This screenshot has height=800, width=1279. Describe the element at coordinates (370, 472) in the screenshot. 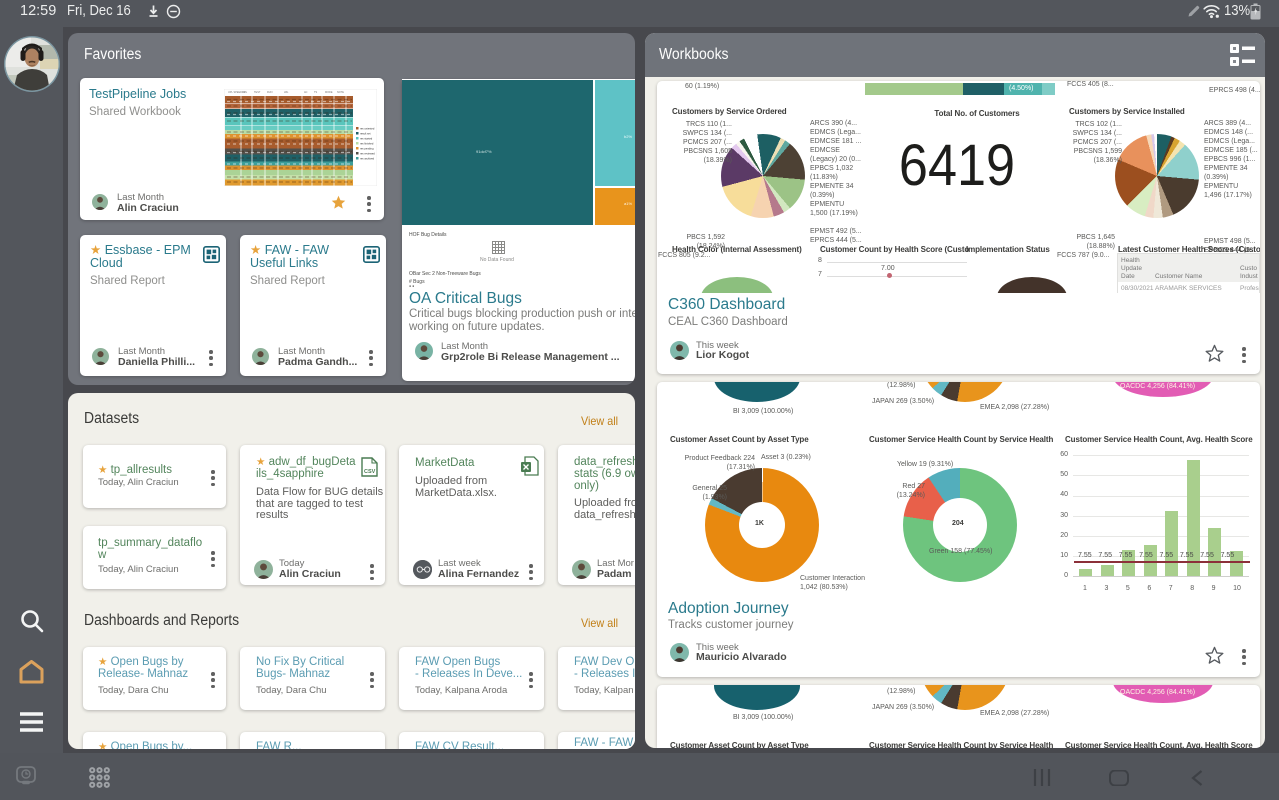

I see `svg-text: CSV` at that location.